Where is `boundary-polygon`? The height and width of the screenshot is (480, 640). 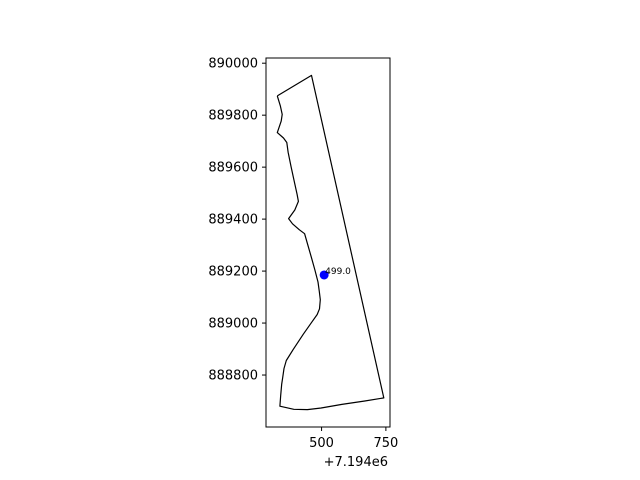
boundary-polygon is located at coordinates (330, 242).